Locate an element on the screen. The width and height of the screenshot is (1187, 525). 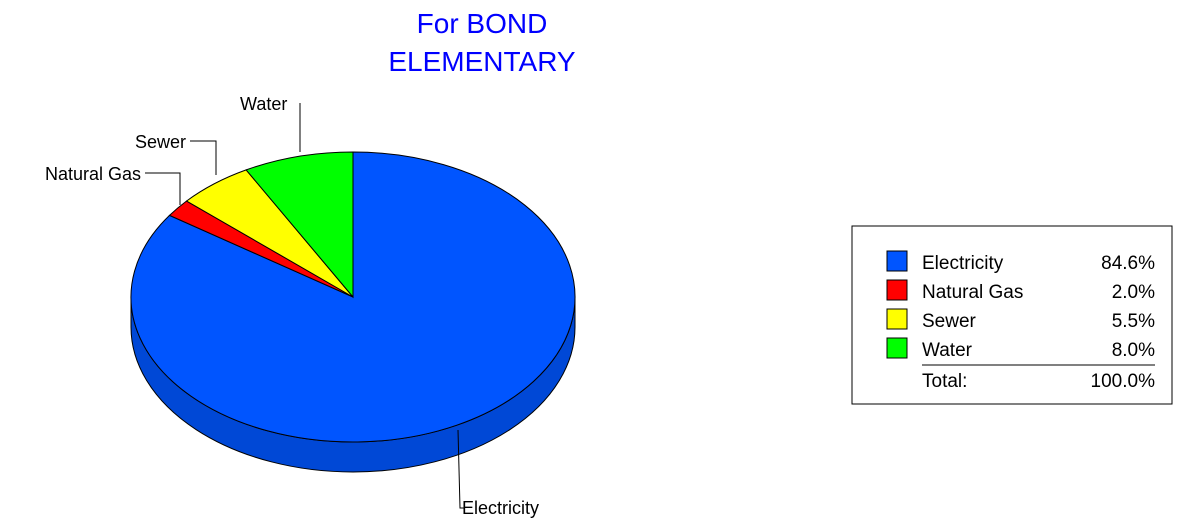
leader-line-electricity is located at coordinates (461, 469).